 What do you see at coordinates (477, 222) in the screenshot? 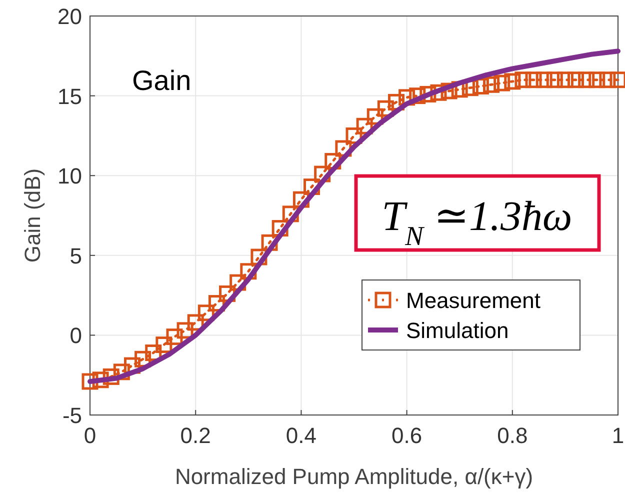
I see `annotation: T$_{N}$ ≃1.3ħω` at bounding box center [477, 222].